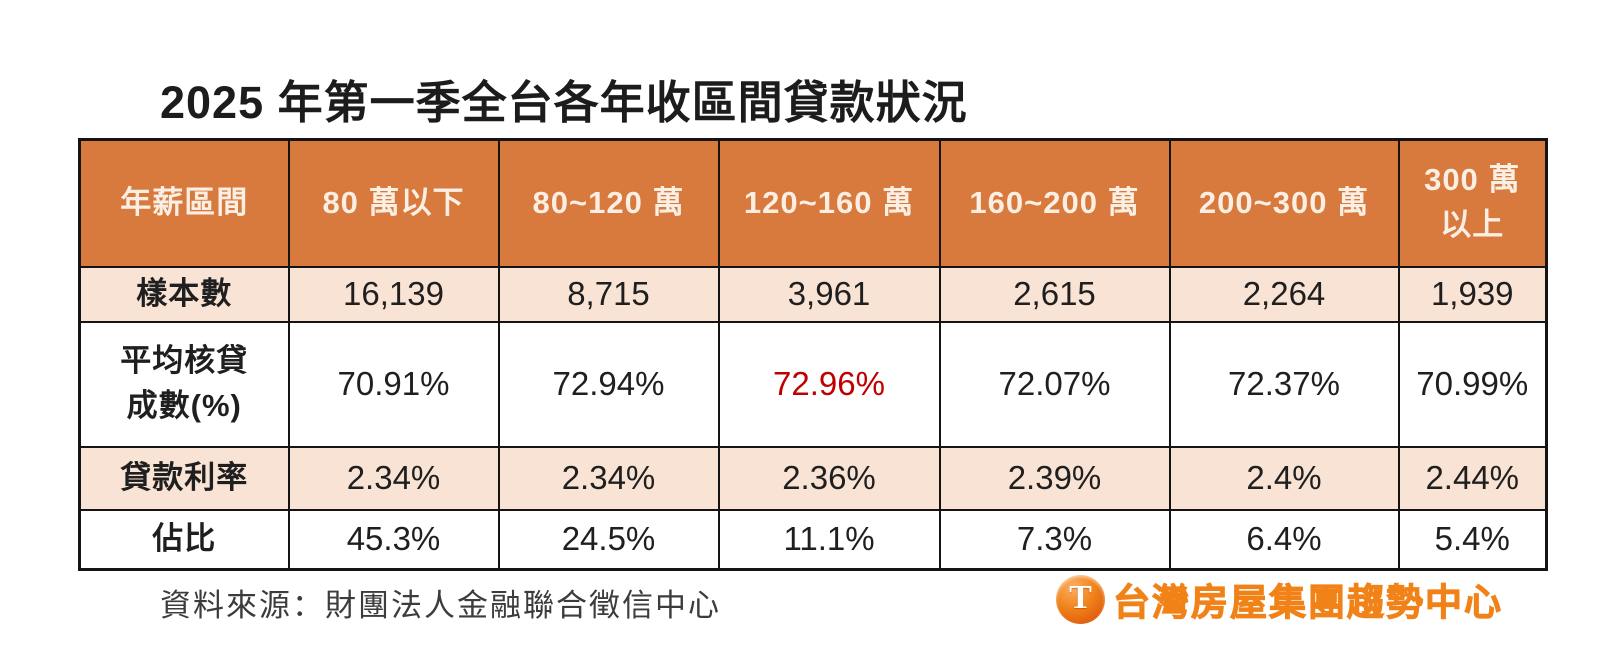  Describe the element at coordinates (1284, 478) in the screenshot. I see `cell-rate-200-300: 2.4%` at that location.